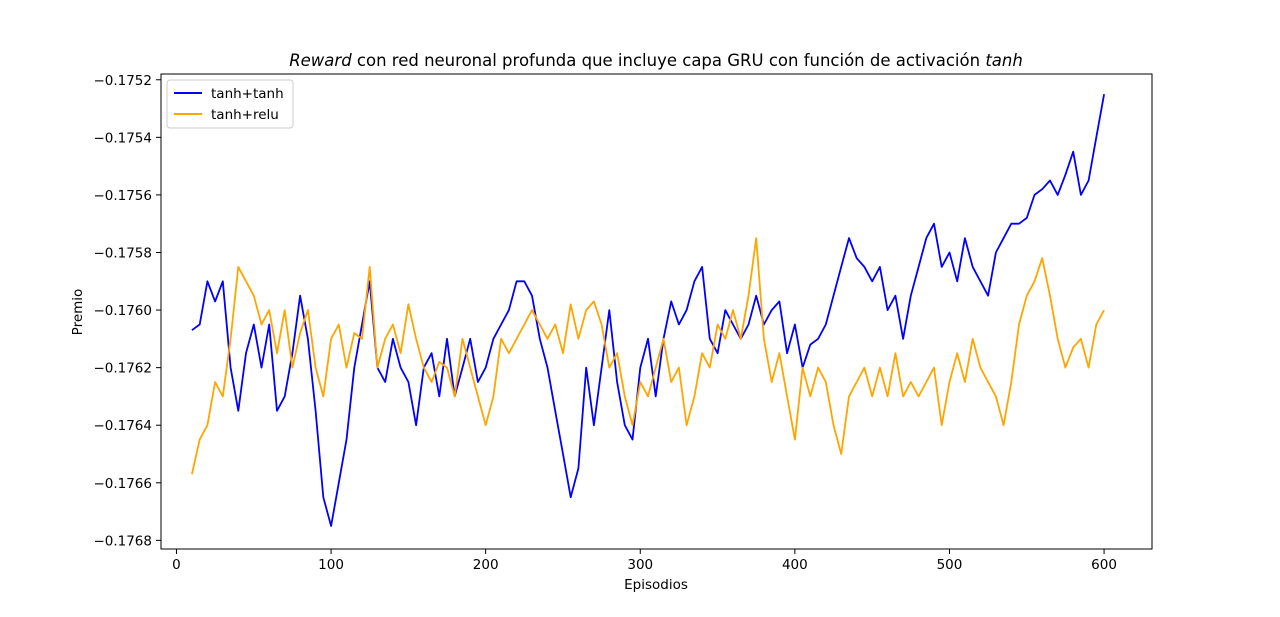 The width and height of the screenshot is (1280, 617). Describe the element at coordinates (247, 94) in the screenshot. I see `legend-label-series-1: tanh+tanh` at that location.